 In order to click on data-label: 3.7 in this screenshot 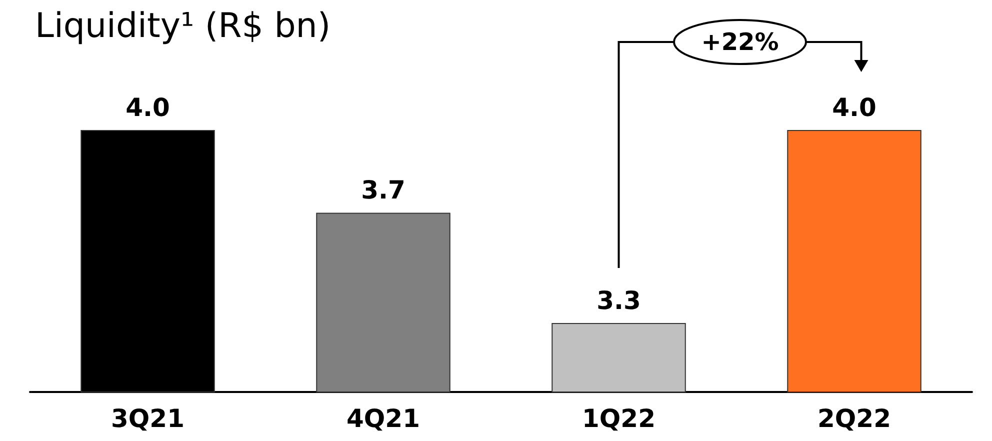, I will do `click(383, 190)`.